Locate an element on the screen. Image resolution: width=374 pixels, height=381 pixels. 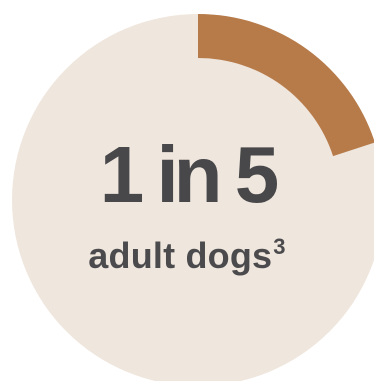
subtitle-label: adult dogs3 is located at coordinates (187, 251).